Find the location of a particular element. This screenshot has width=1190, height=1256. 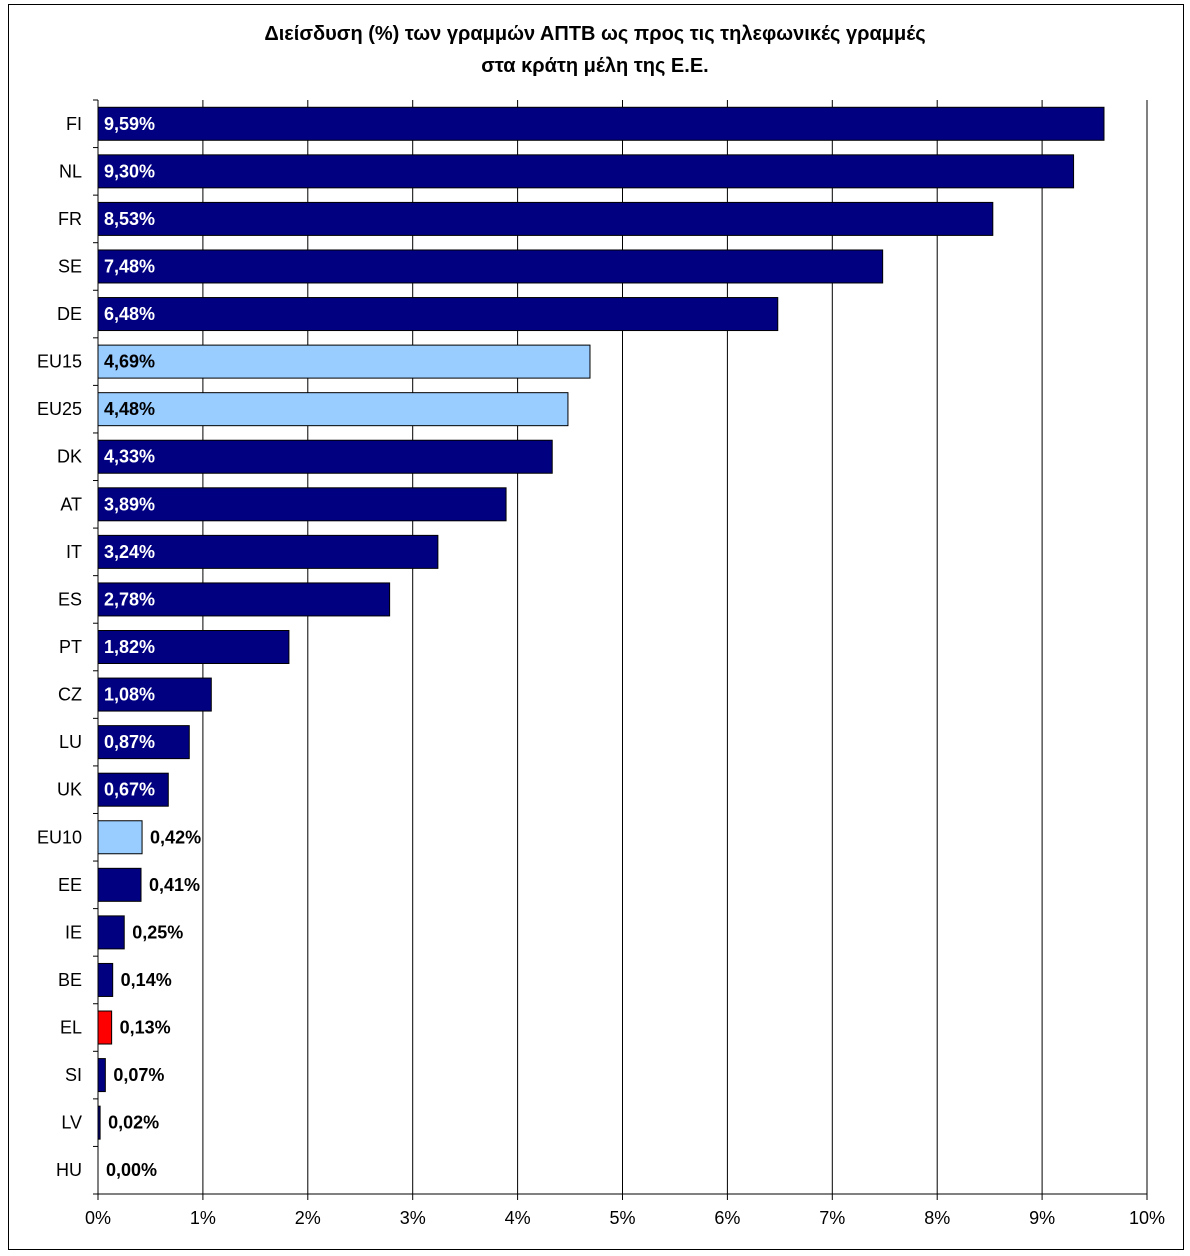

data-label-lv: 0,02% is located at coordinates (133, 1123).